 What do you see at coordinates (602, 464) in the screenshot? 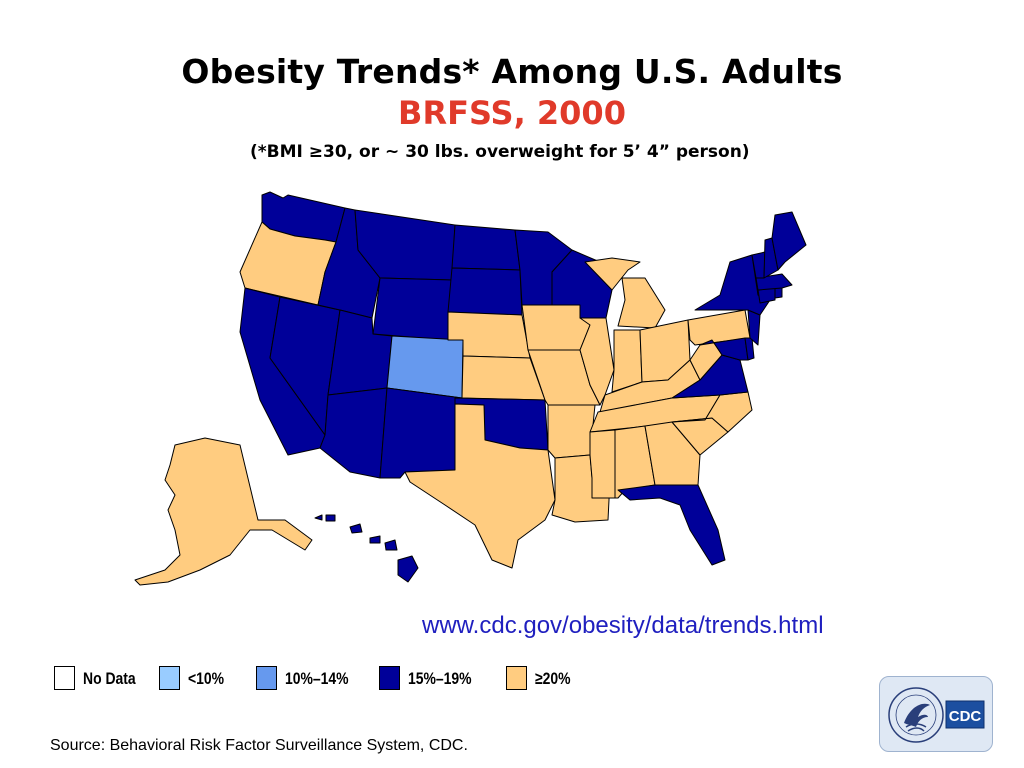
I see `state-MS` at bounding box center [602, 464].